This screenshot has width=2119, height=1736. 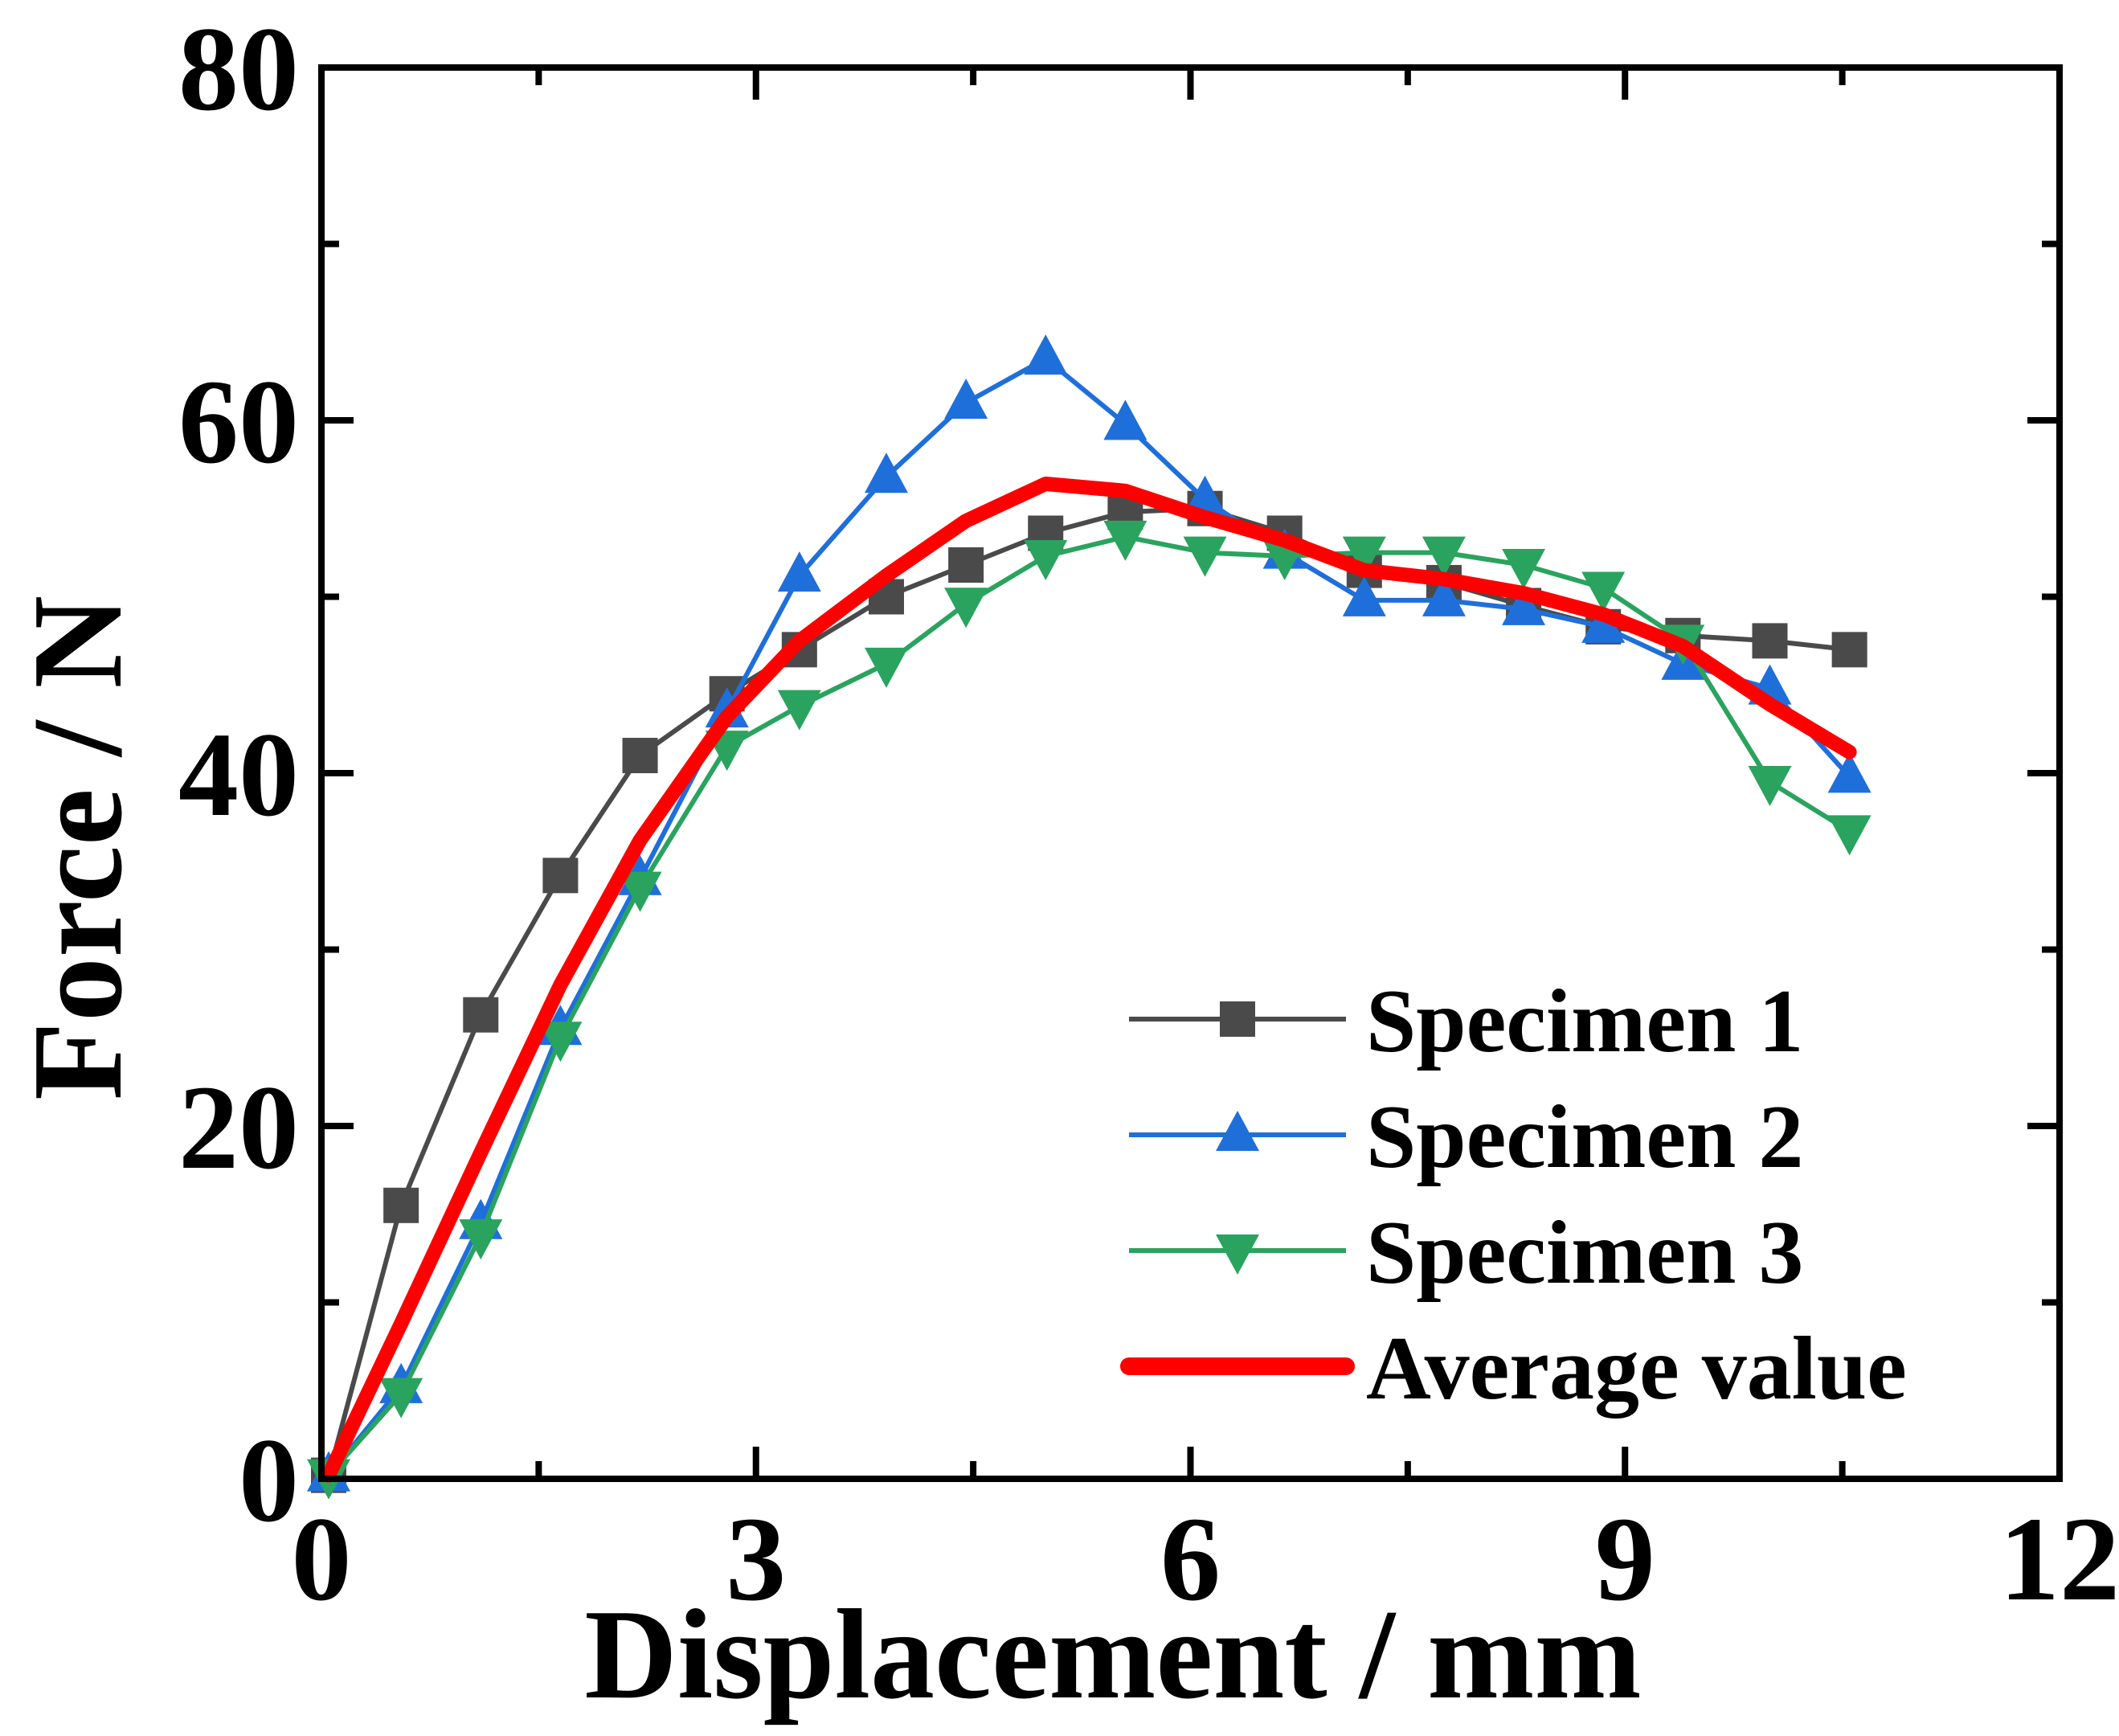 What do you see at coordinates (756, 1559) in the screenshot?
I see `x-tick-label: 3` at bounding box center [756, 1559].